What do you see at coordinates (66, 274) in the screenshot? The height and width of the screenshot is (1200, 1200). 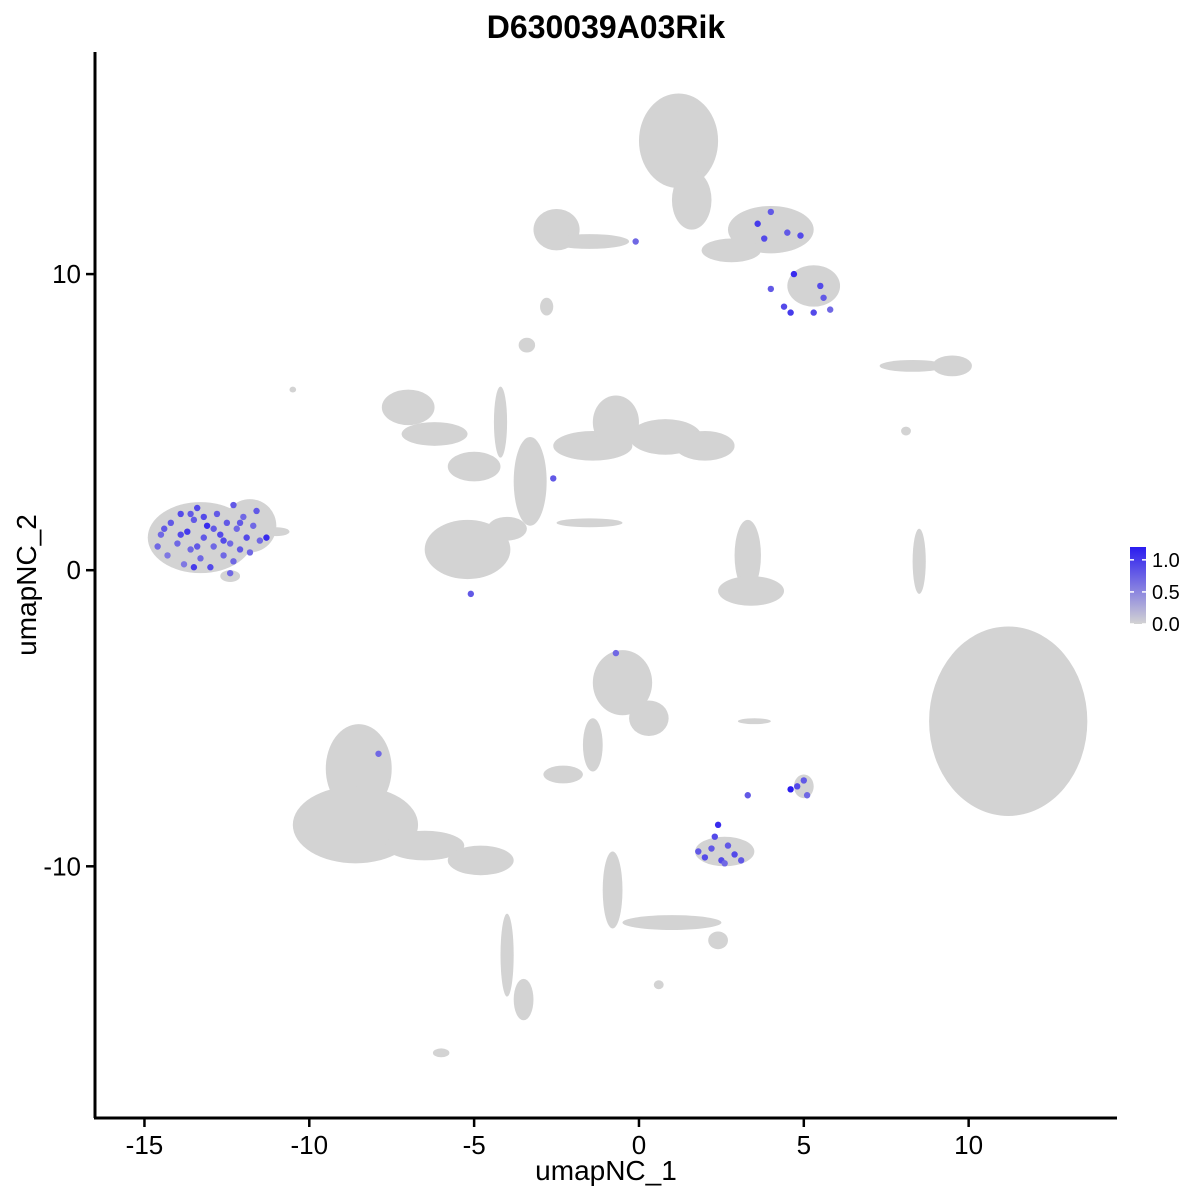 I see `y-tick-label: 10` at bounding box center [66, 274].